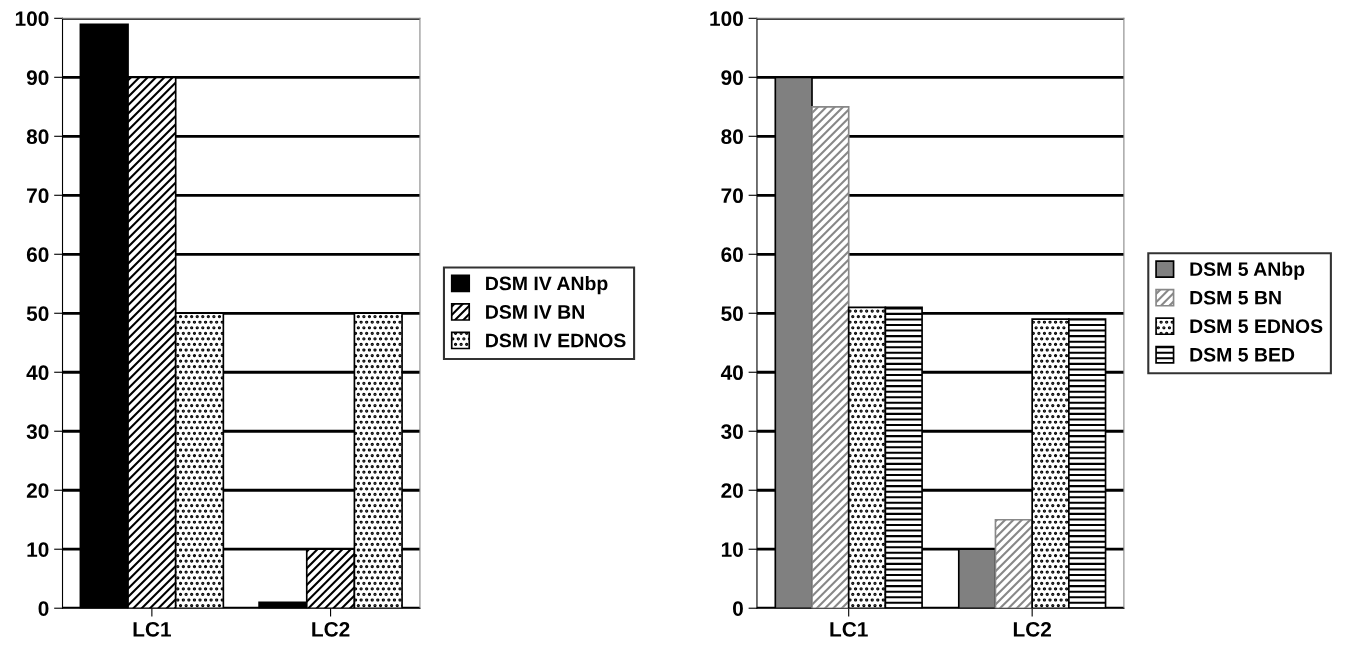 Image resolution: width=1359 pixels, height=654 pixels. I want to click on legend-label: DSM IV EDNOS, so click(556, 340).